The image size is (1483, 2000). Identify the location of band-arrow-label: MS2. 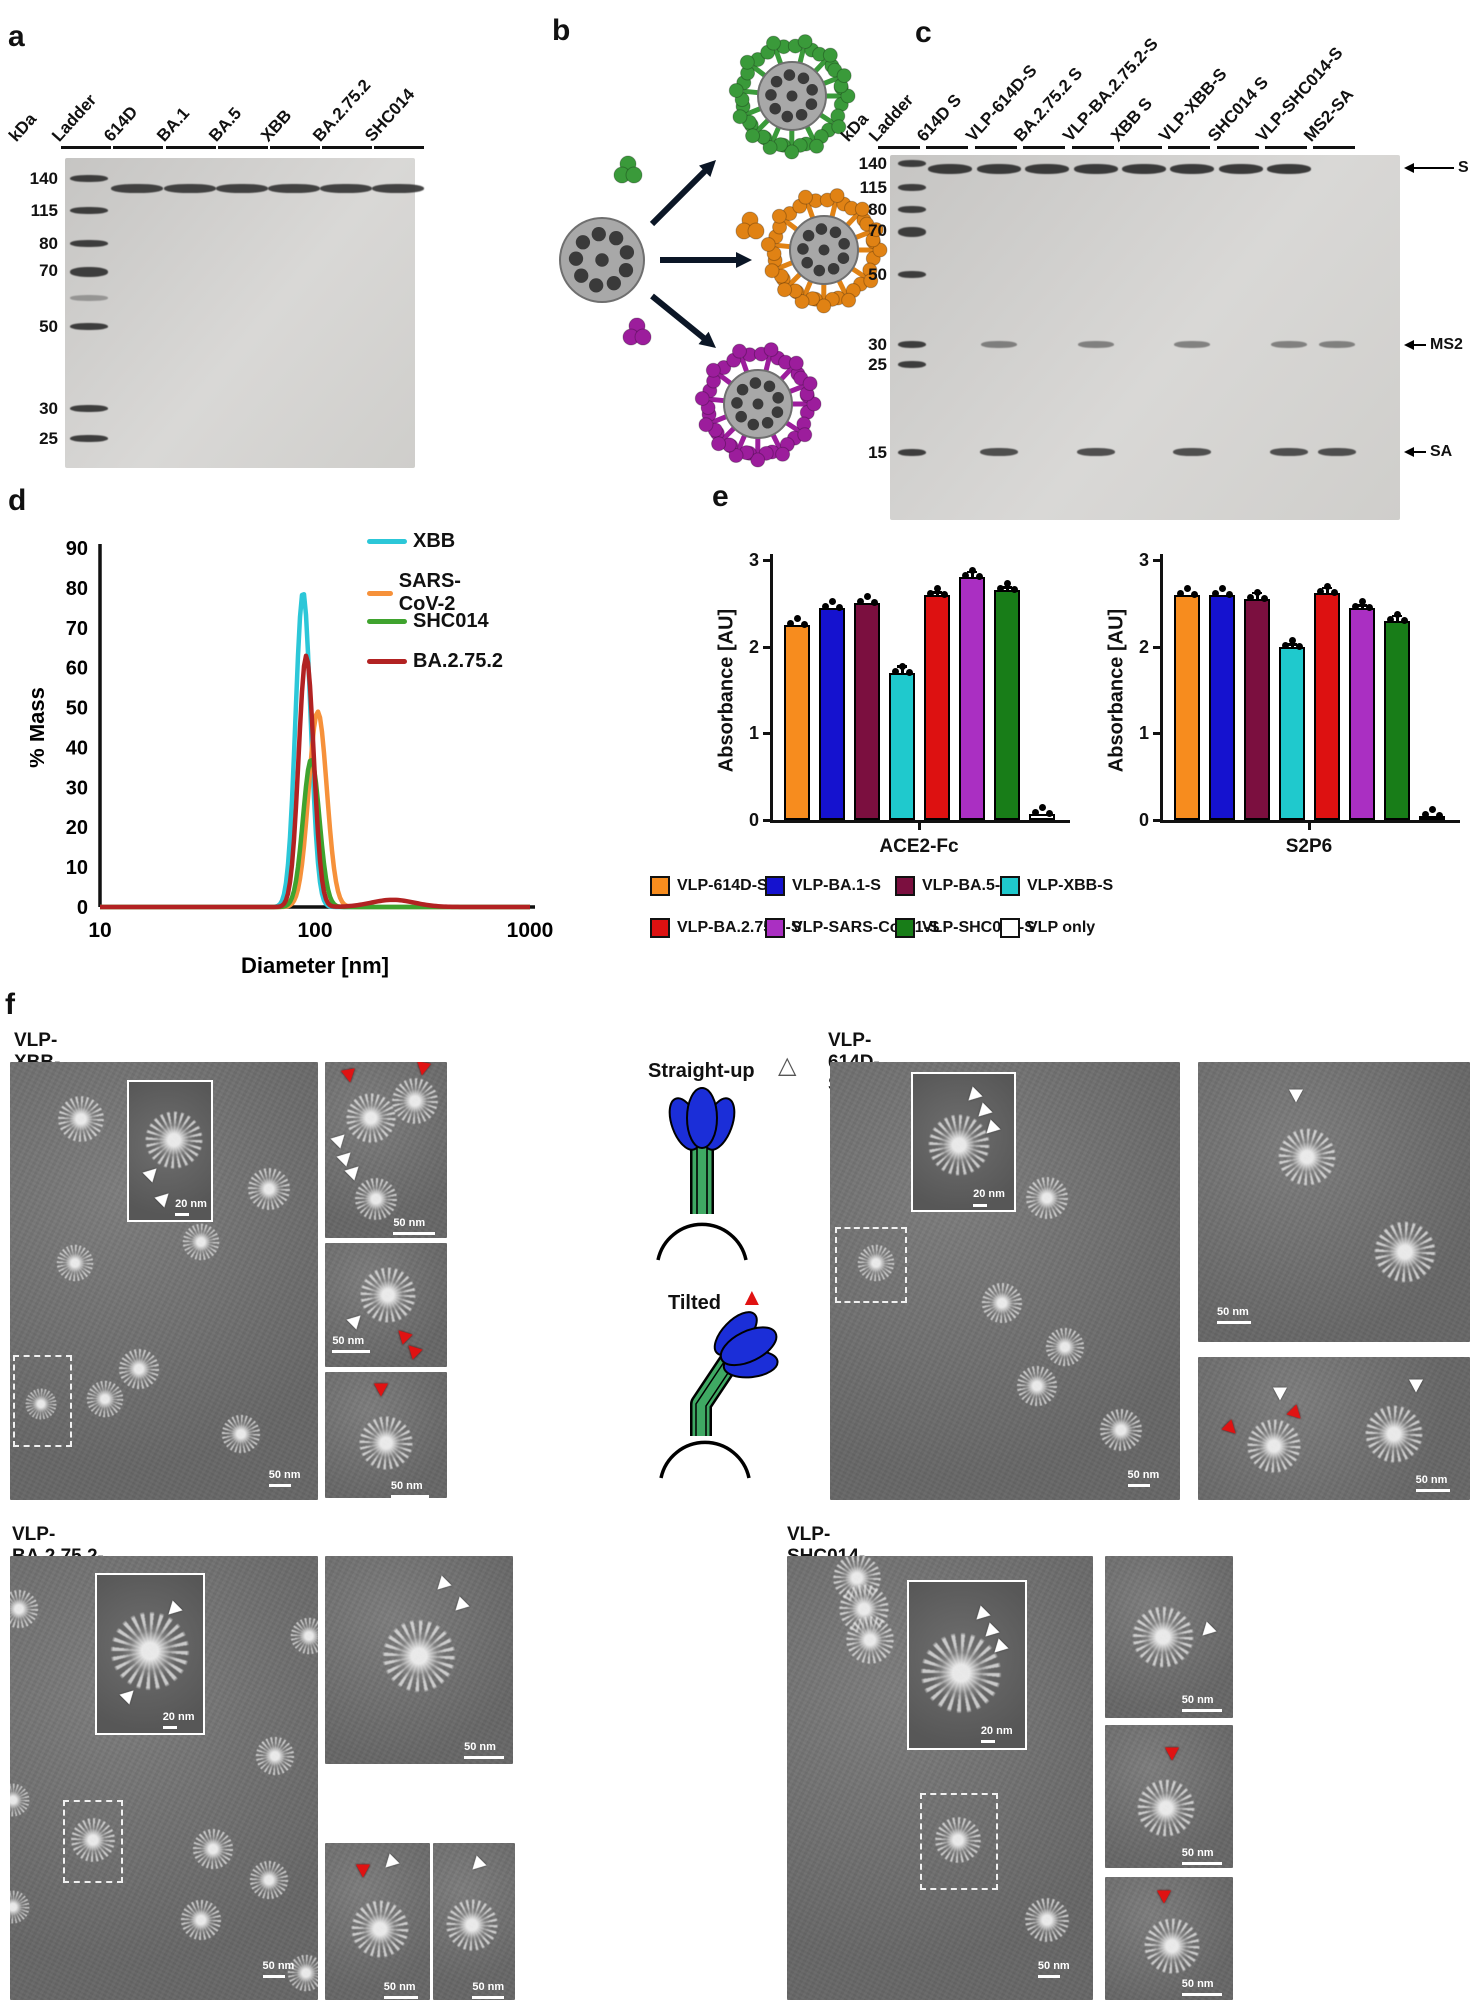
(1446, 344).